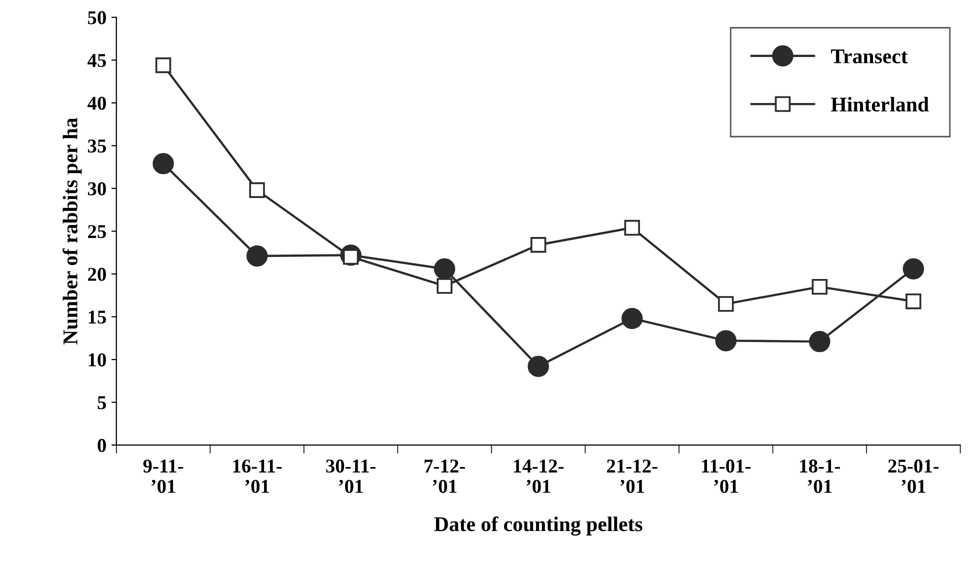  What do you see at coordinates (72, 231) in the screenshot?
I see `y-axis-title: Number of rabbits per ha` at bounding box center [72, 231].